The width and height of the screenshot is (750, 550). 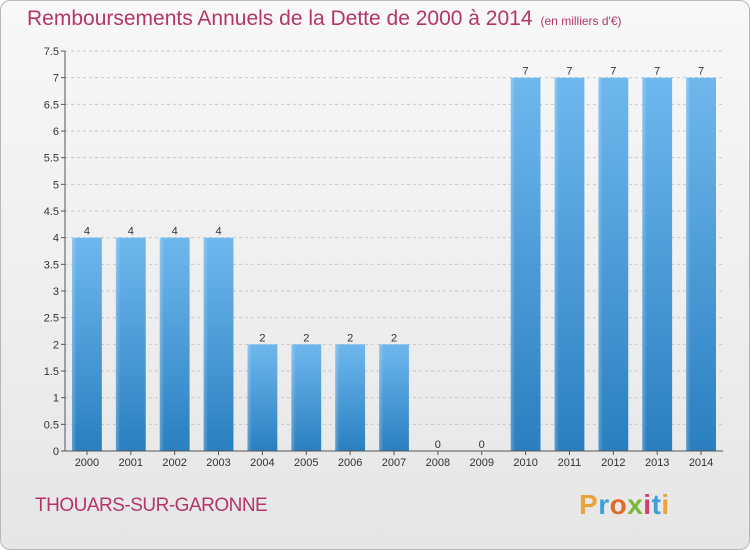 I want to click on x-tick-label: 2005, so click(x=306, y=463).